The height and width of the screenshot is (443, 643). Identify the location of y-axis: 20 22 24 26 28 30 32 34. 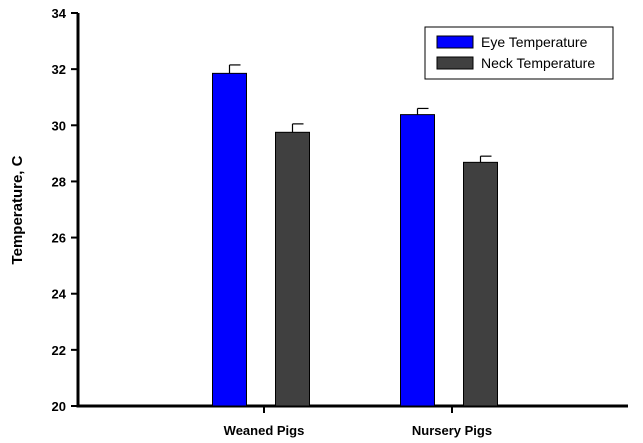
(66, 210).